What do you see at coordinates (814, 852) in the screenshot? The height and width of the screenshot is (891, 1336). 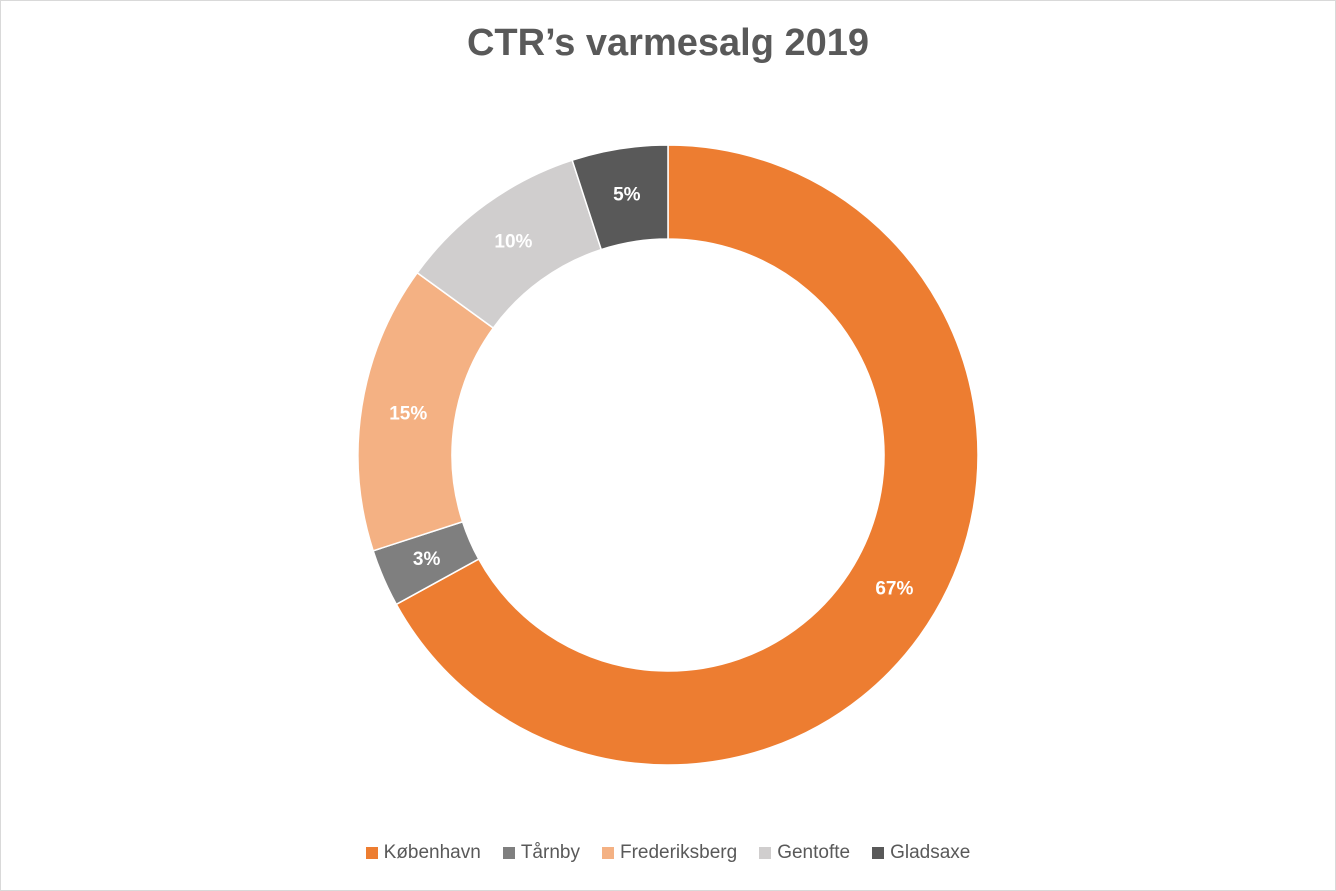 I see `legend-label: Gentofte` at bounding box center [814, 852].